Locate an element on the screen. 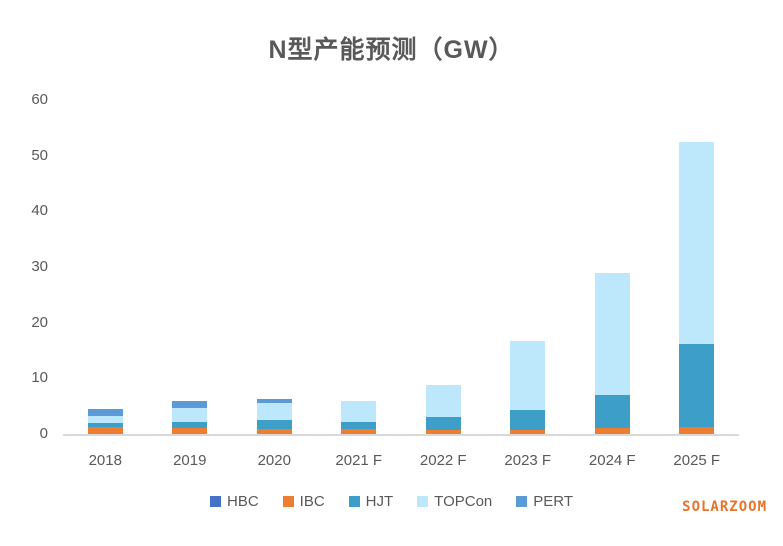  legend-item-pert: PERT is located at coordinates (544, 501).